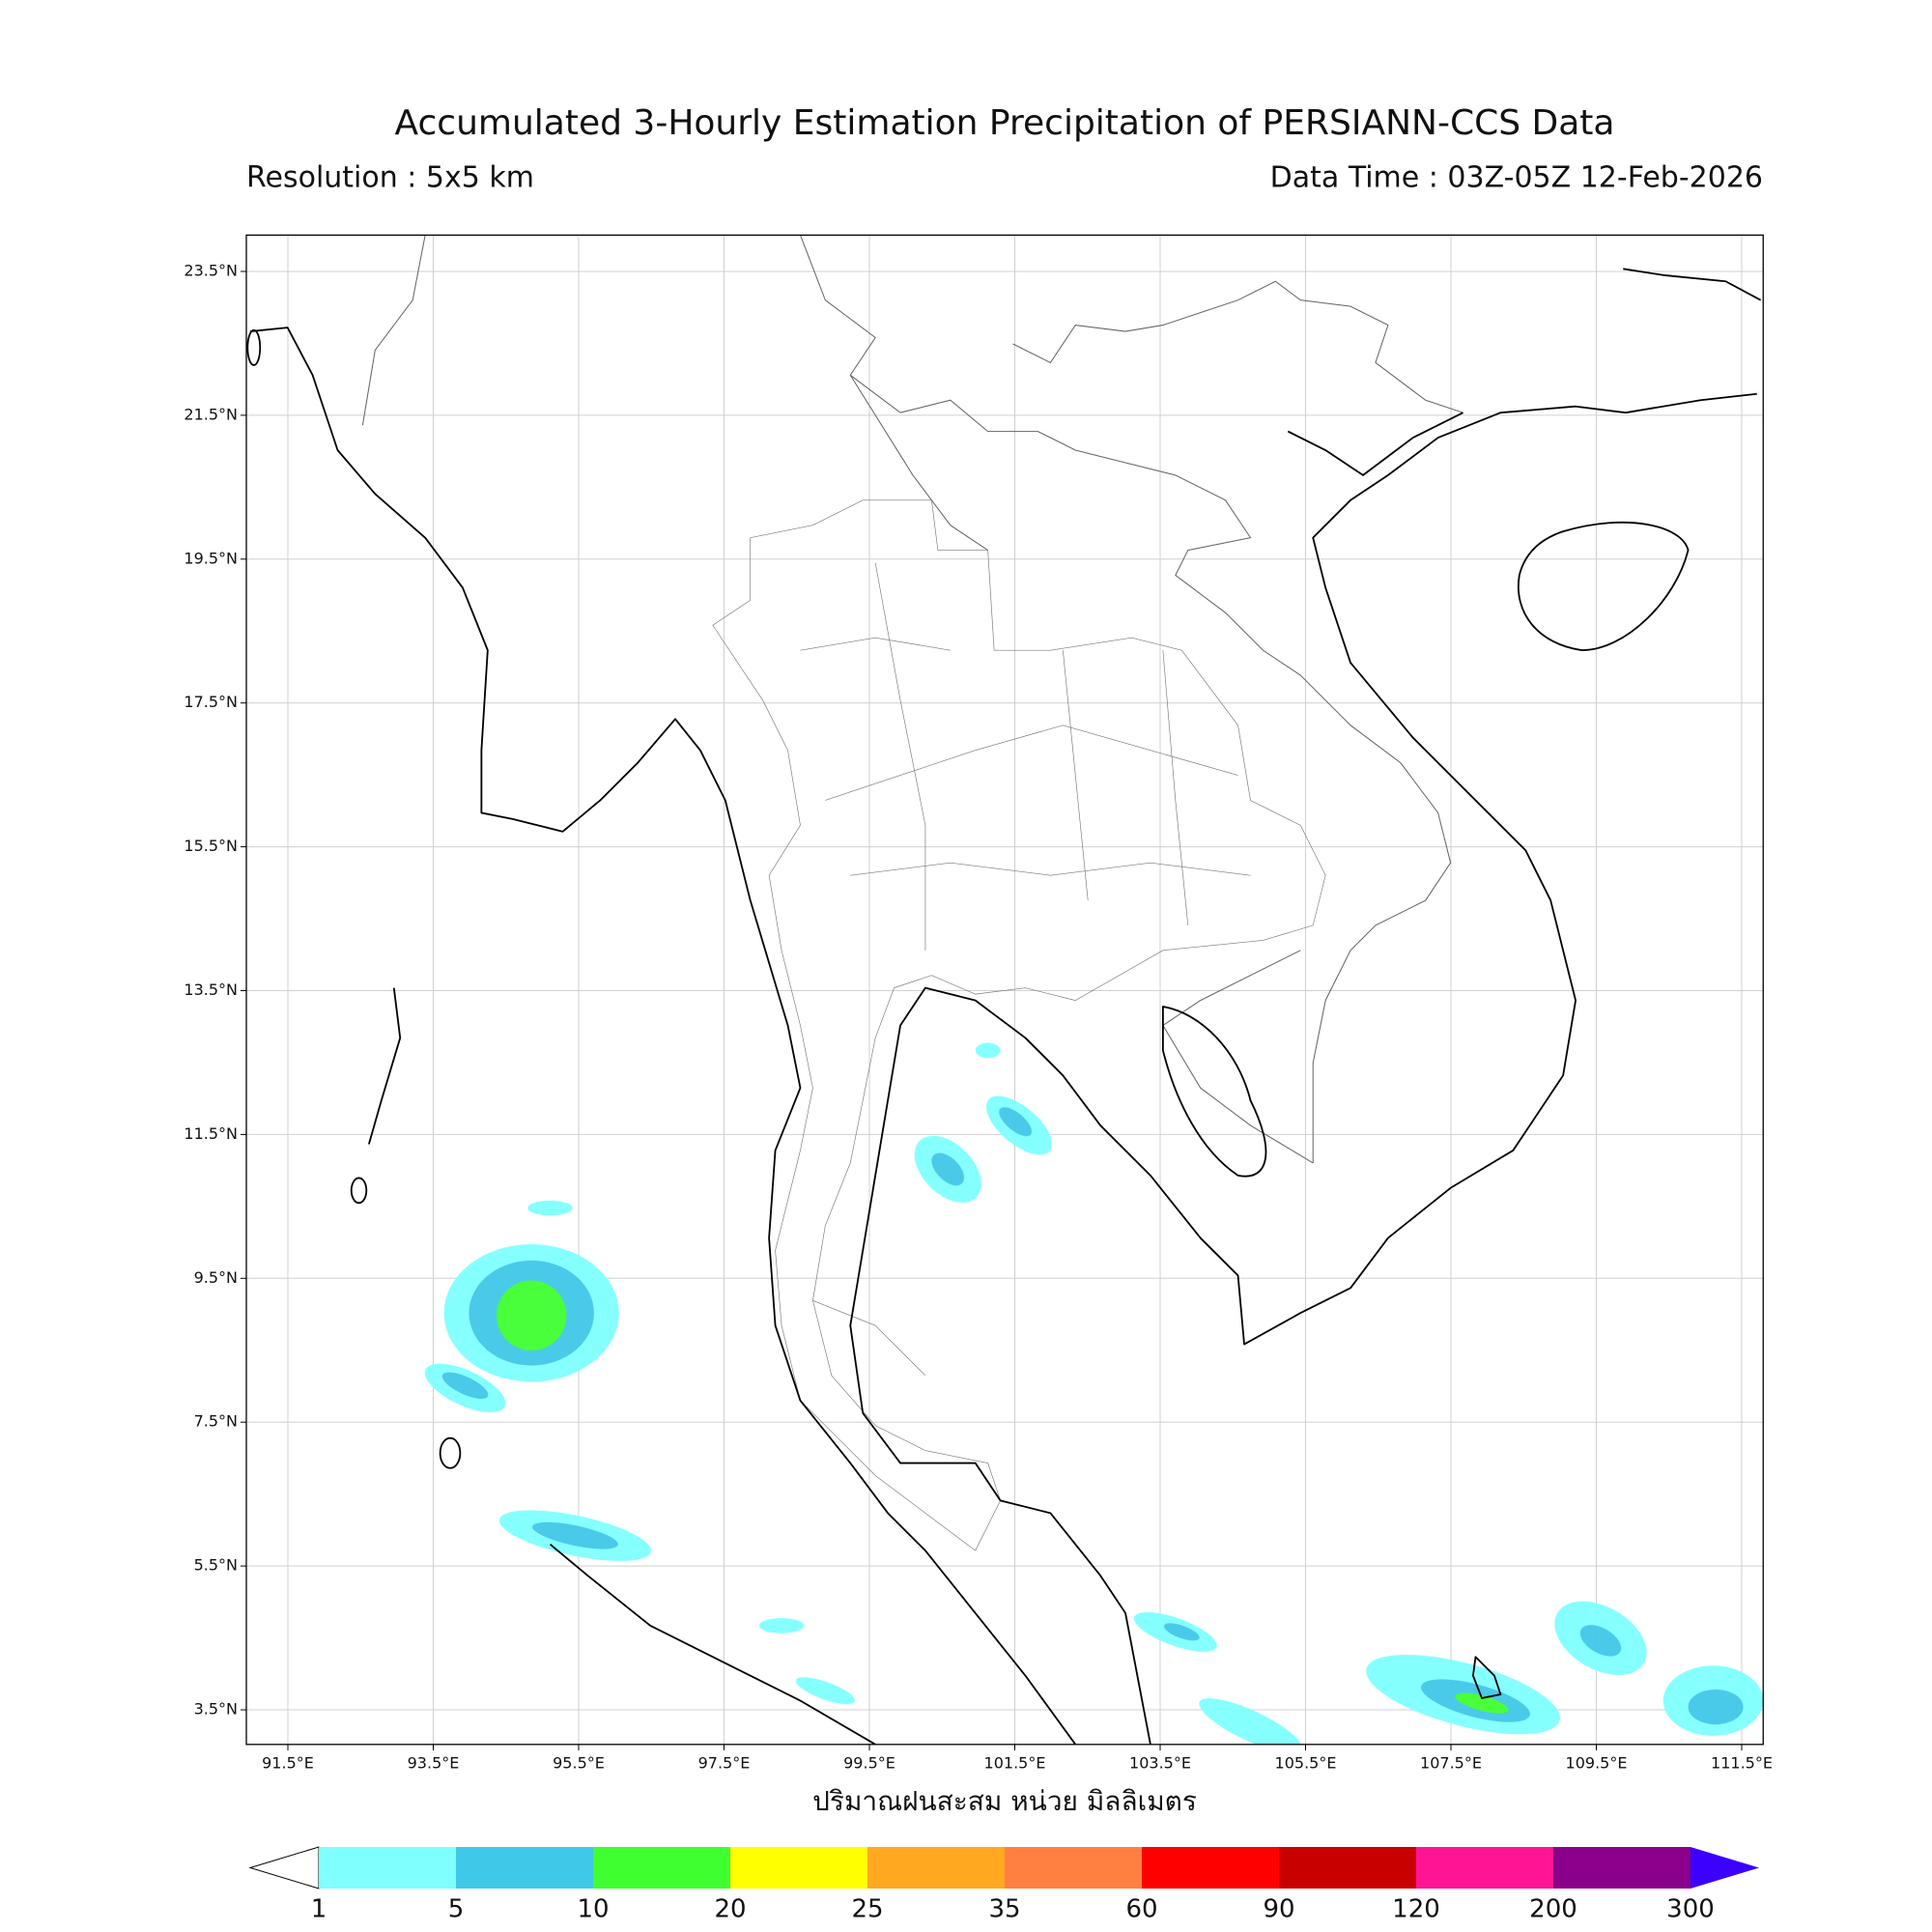 Image resolution: width=1932 pixels, height=1932 pixels. I want to click on lat-tick-label: 23.5°N, so click(211, 271).